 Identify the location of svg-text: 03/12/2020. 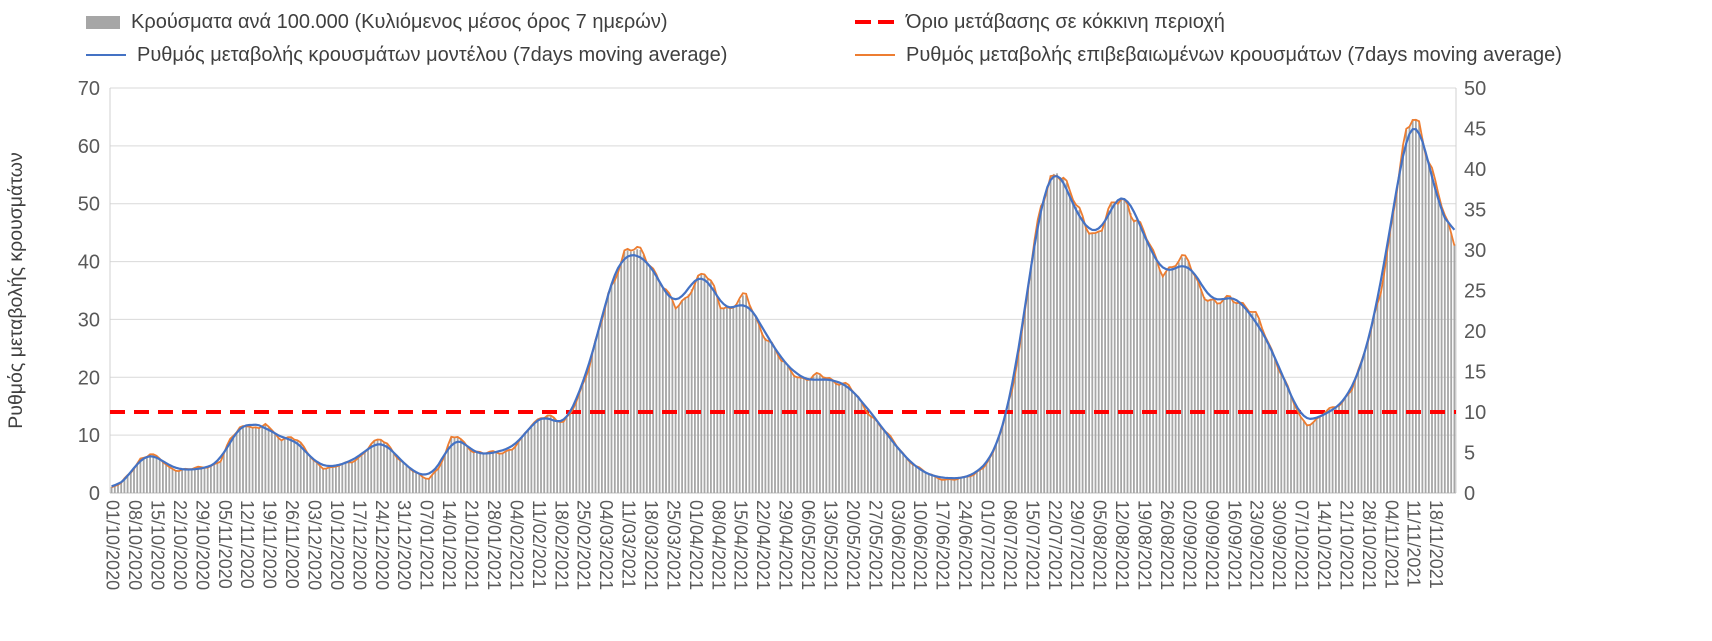
(315, 545).